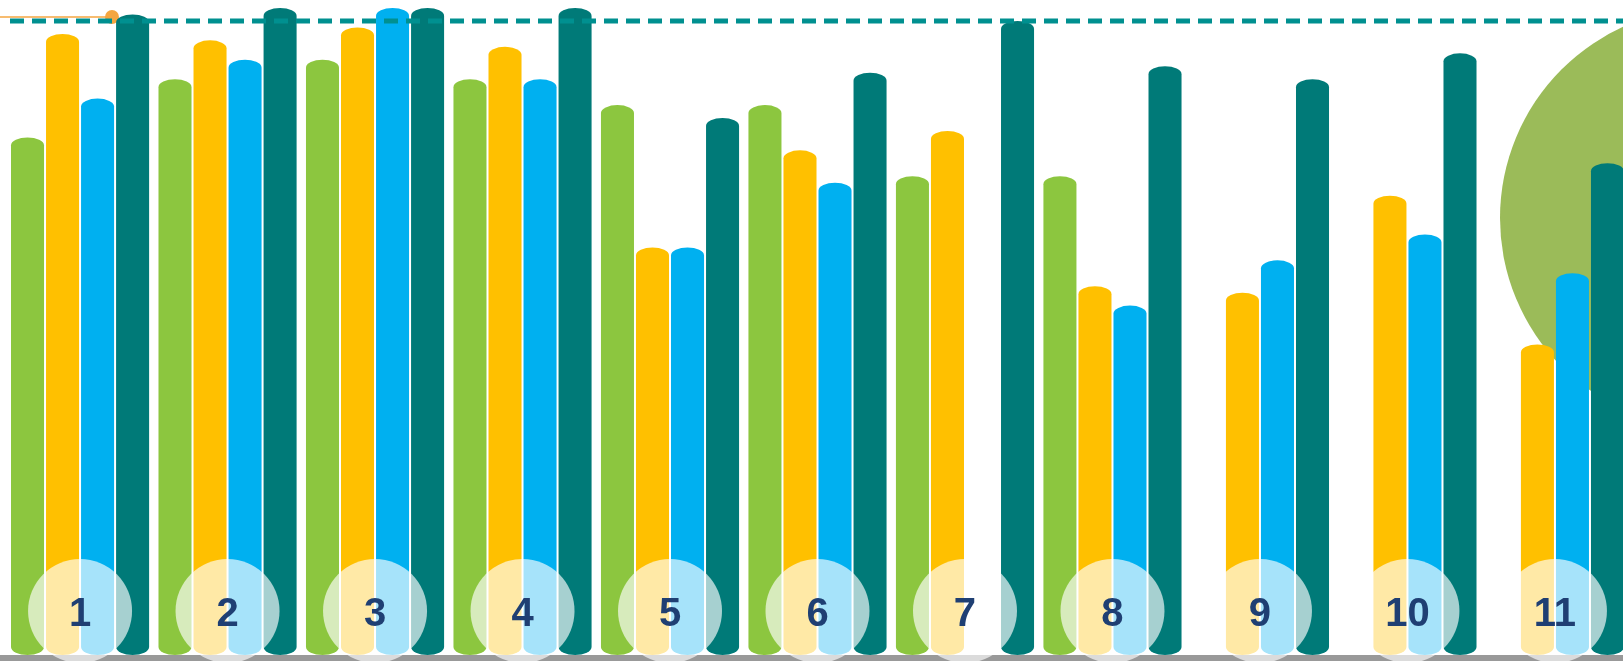  What do you see at coordinates (817, 612) in the screenshot?
I see `x-tick-label: 6` at bounding box center [817, 612].